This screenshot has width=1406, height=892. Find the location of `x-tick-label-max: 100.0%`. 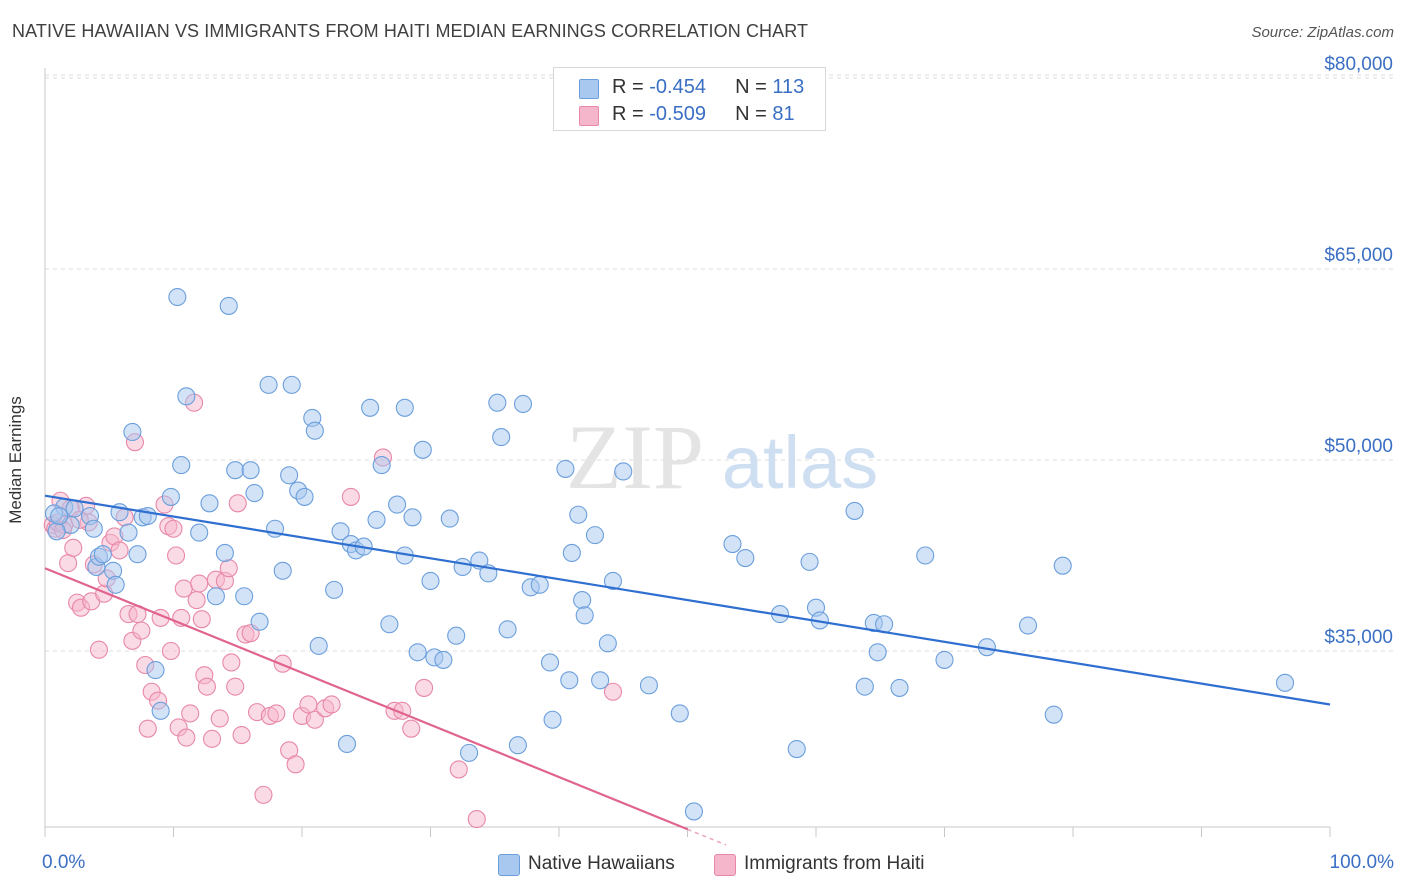

x-tick-label-max: 100.0% is located at coordinates (1361, 862).